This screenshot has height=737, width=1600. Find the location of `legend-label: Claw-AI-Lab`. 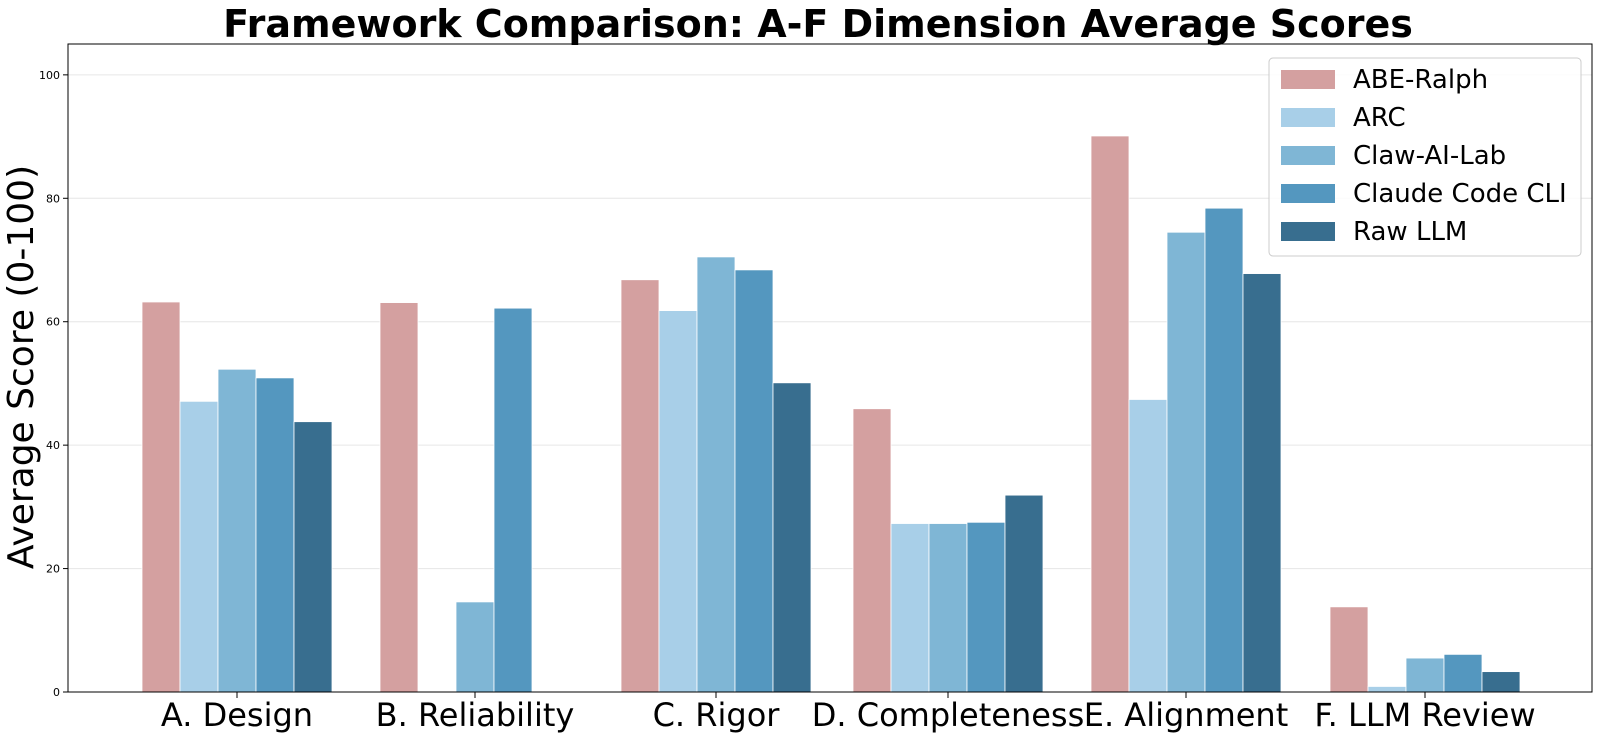

legend-label: Claw-AI-Lab is located at coordinates (1429, 156).